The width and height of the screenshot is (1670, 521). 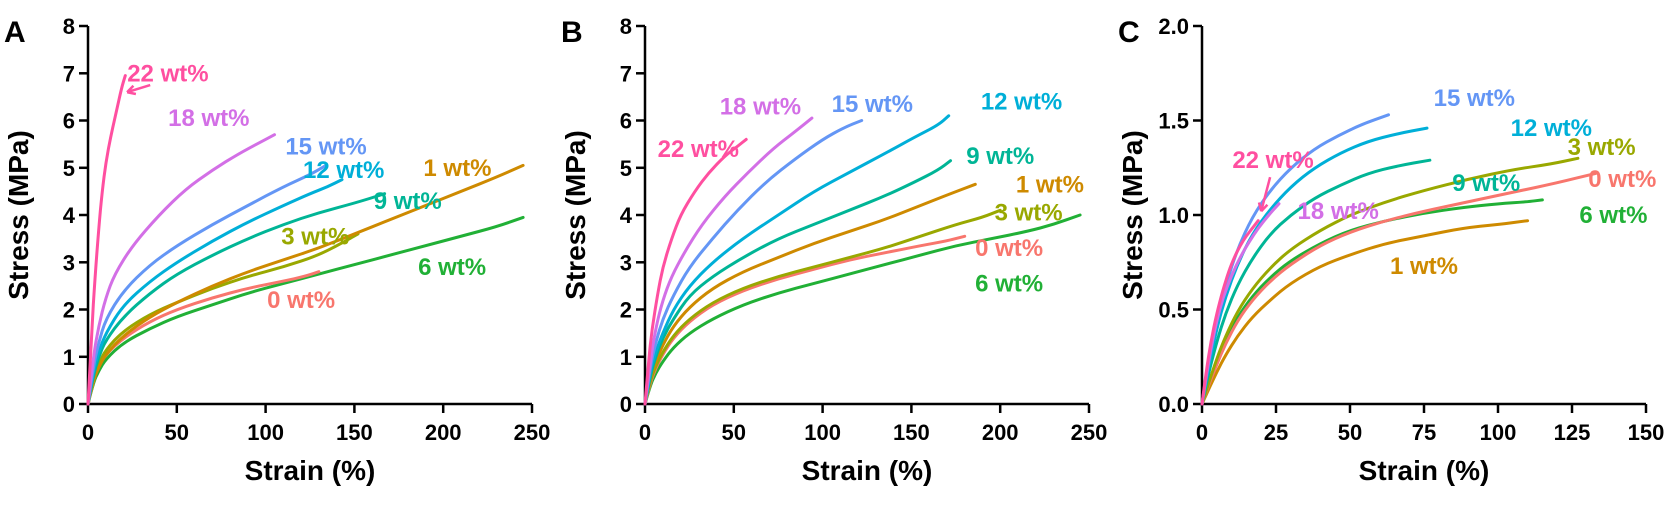 I want to click on y-tick-label: 0.0, so click(x=1173, y=404).